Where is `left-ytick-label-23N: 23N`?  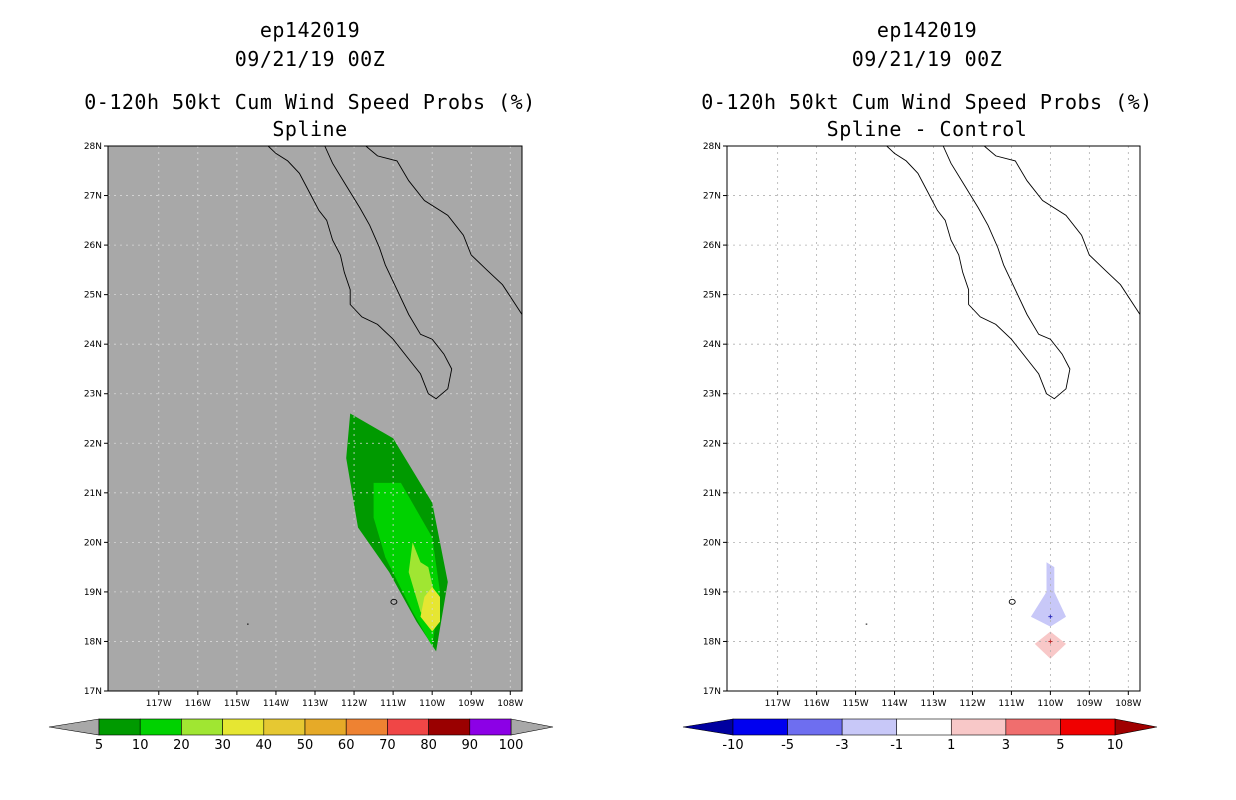 left-ytick-label-23N: 23N is located at coordinates (93, 395).